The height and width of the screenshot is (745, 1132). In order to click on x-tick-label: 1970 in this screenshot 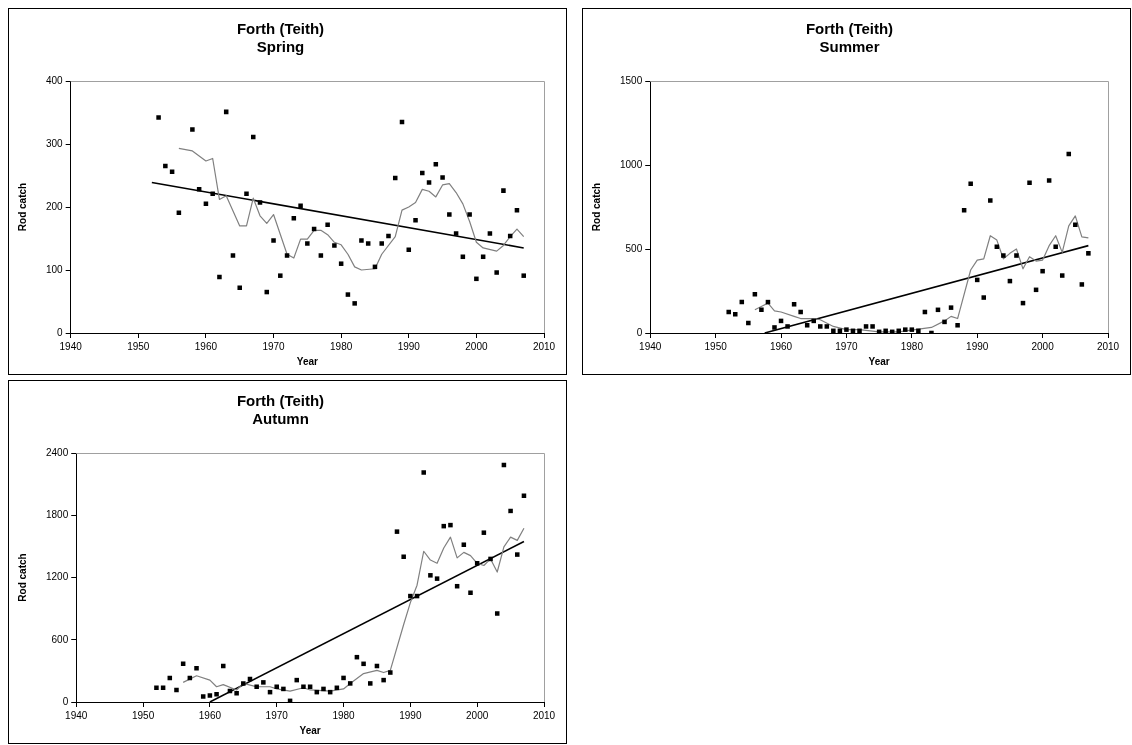, I will do `click(274, 346)`.